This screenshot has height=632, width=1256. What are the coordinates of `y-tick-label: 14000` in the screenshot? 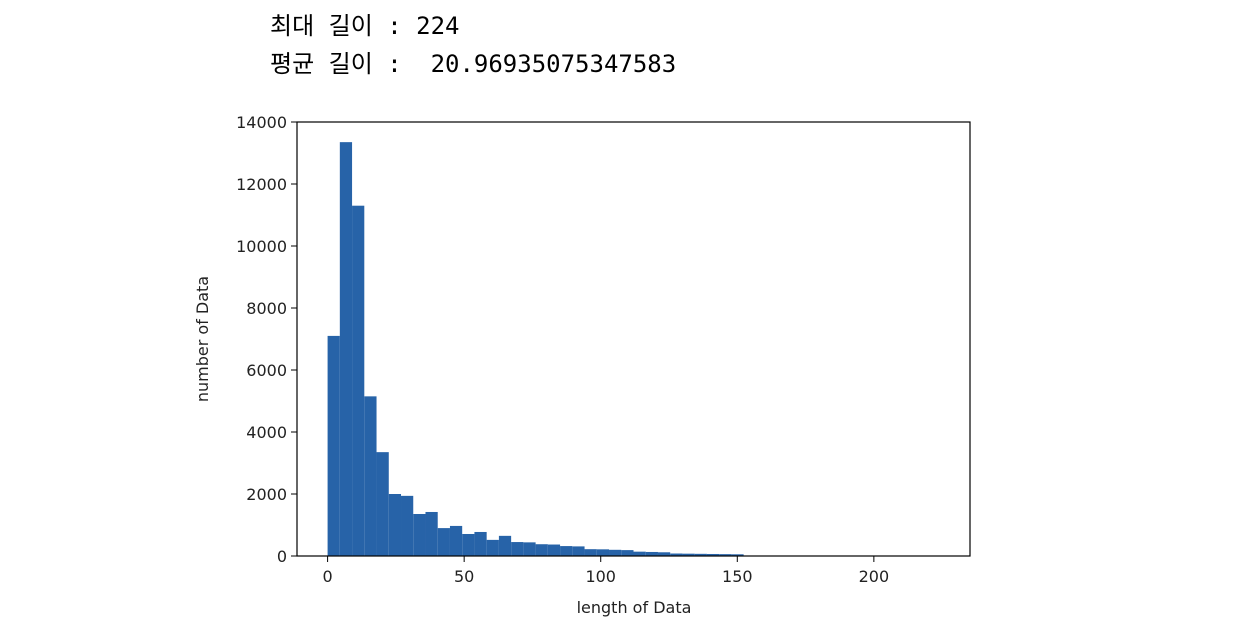 It's located at (261, 122).